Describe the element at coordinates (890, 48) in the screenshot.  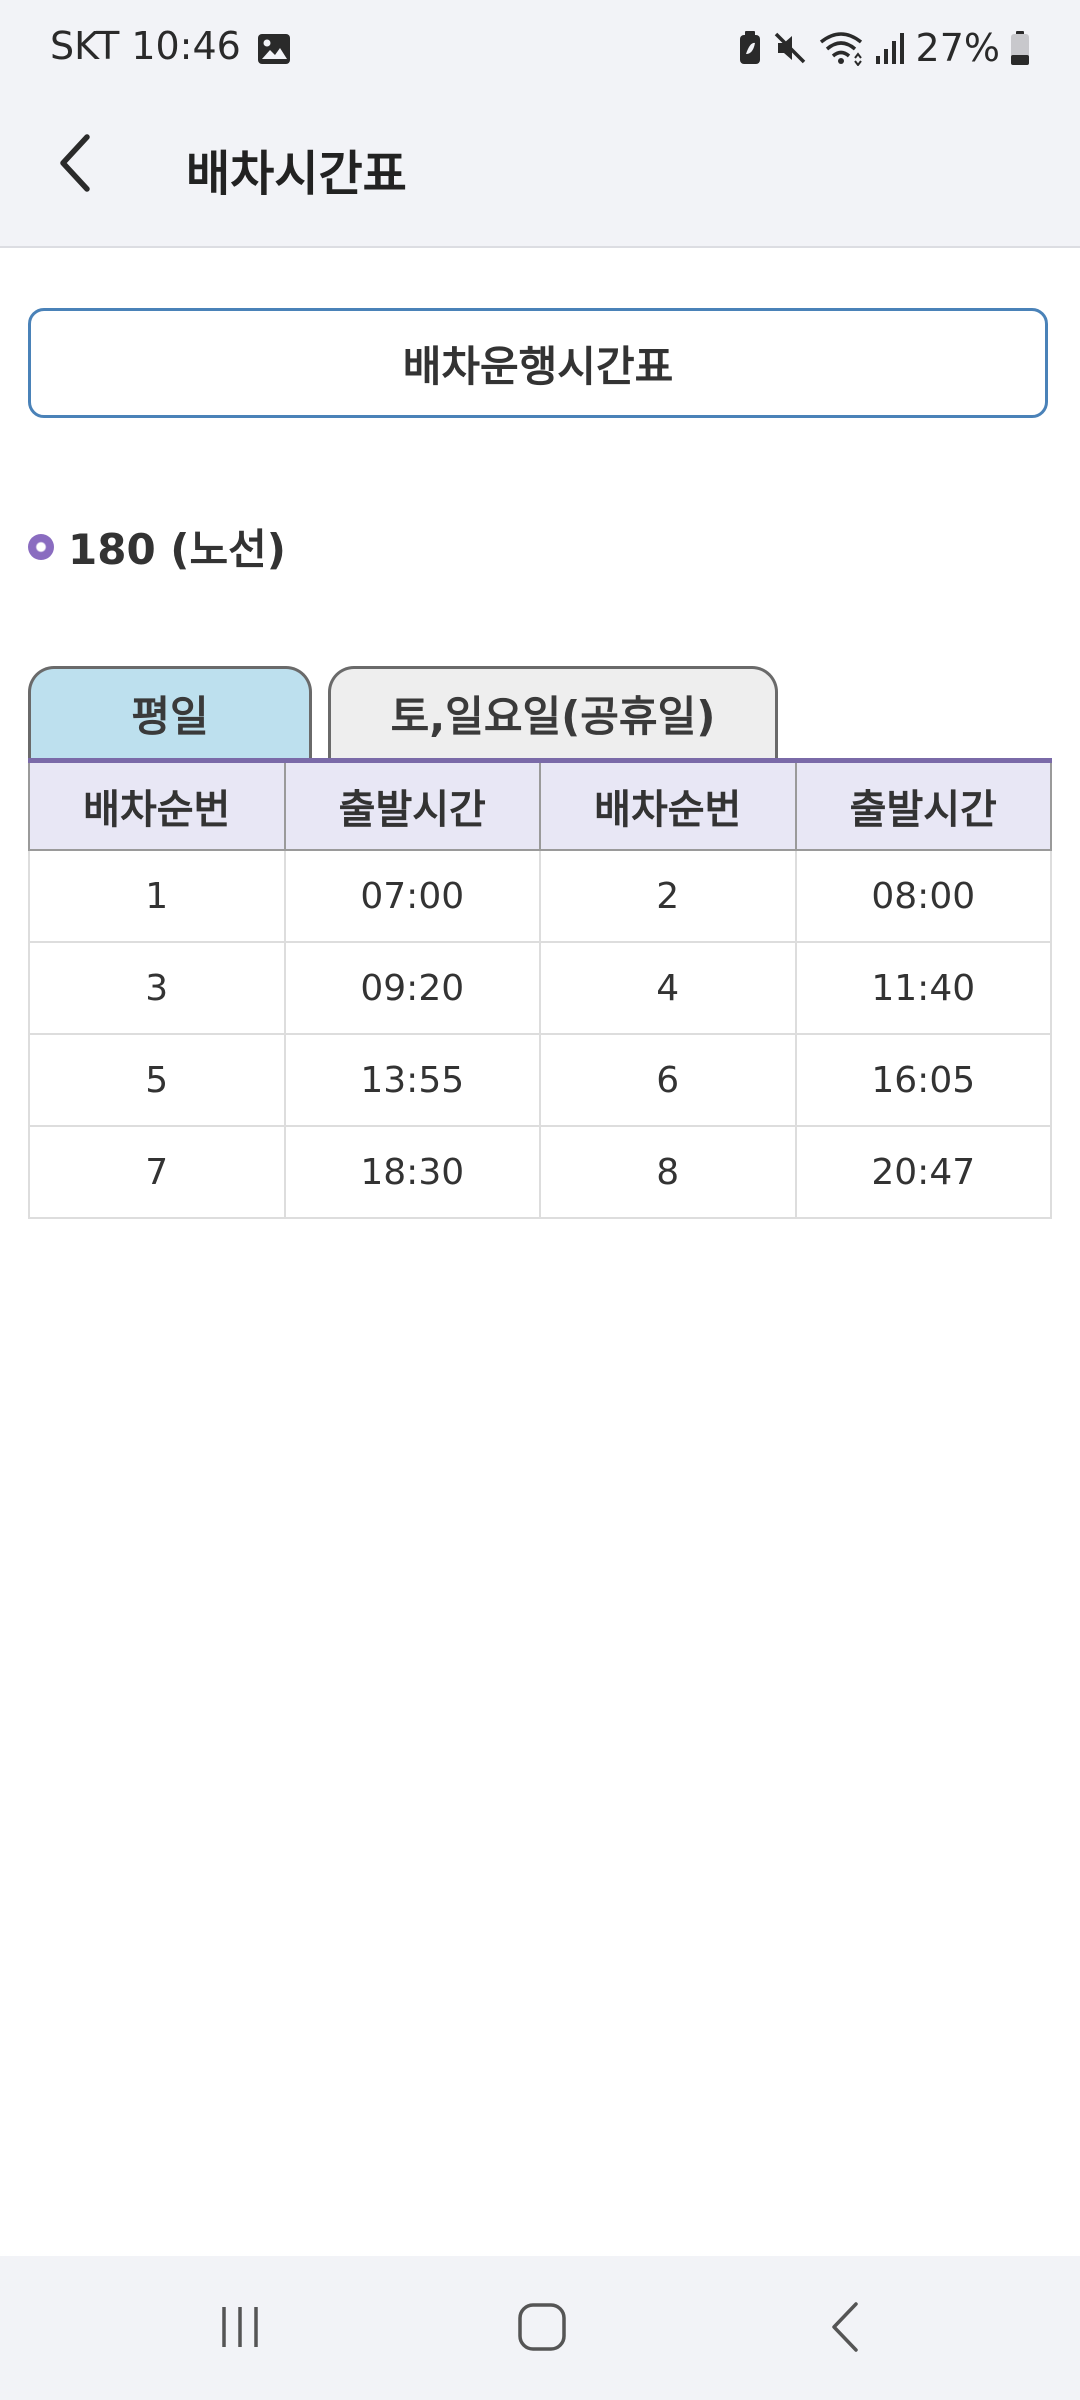
I see `signal-icon` at that location.